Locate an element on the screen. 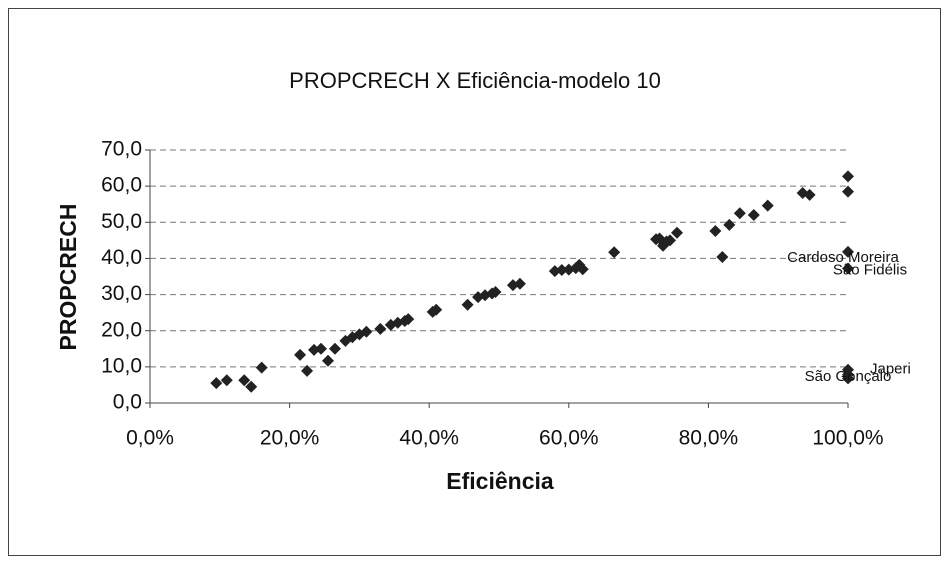  y-tick-label: 50,0 is located at coordinates (121, 221).